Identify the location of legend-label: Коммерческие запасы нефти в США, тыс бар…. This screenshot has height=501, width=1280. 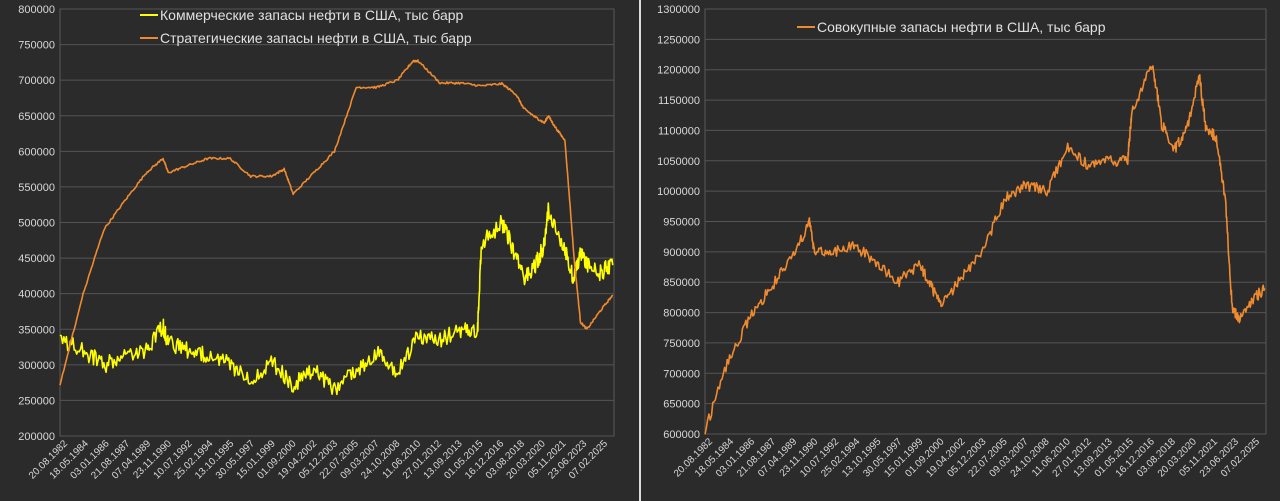
(312, 15).